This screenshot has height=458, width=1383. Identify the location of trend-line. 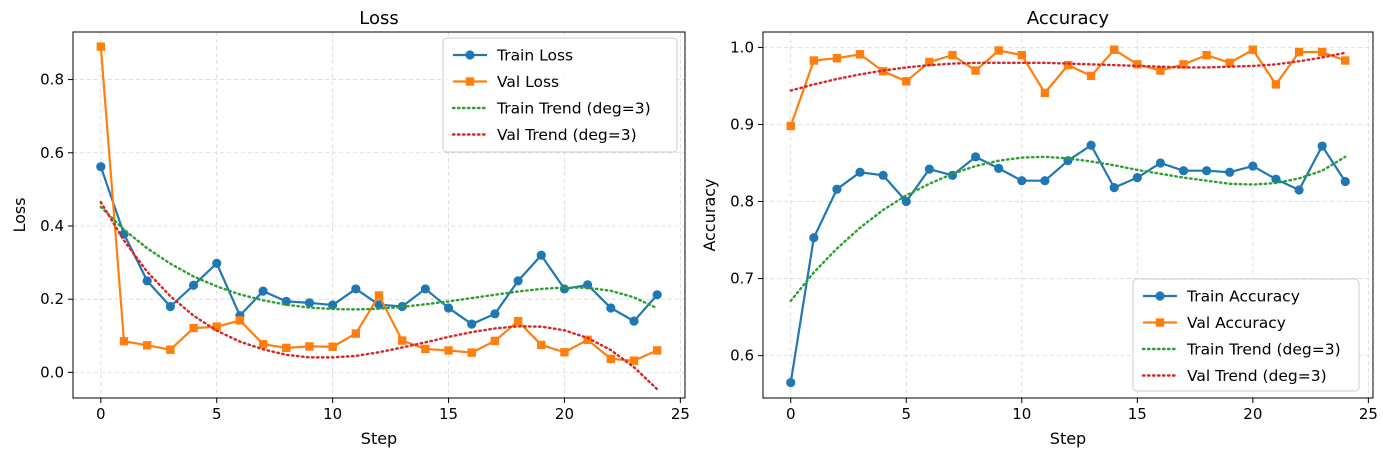
(379, 258).